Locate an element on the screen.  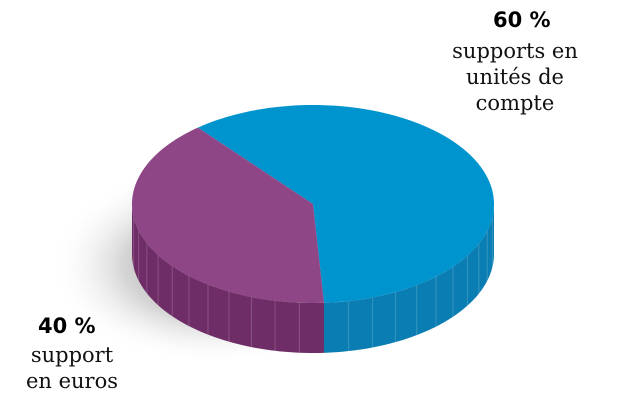
slice-1-percent-label: 40 % is located at coordinates (67, 326).